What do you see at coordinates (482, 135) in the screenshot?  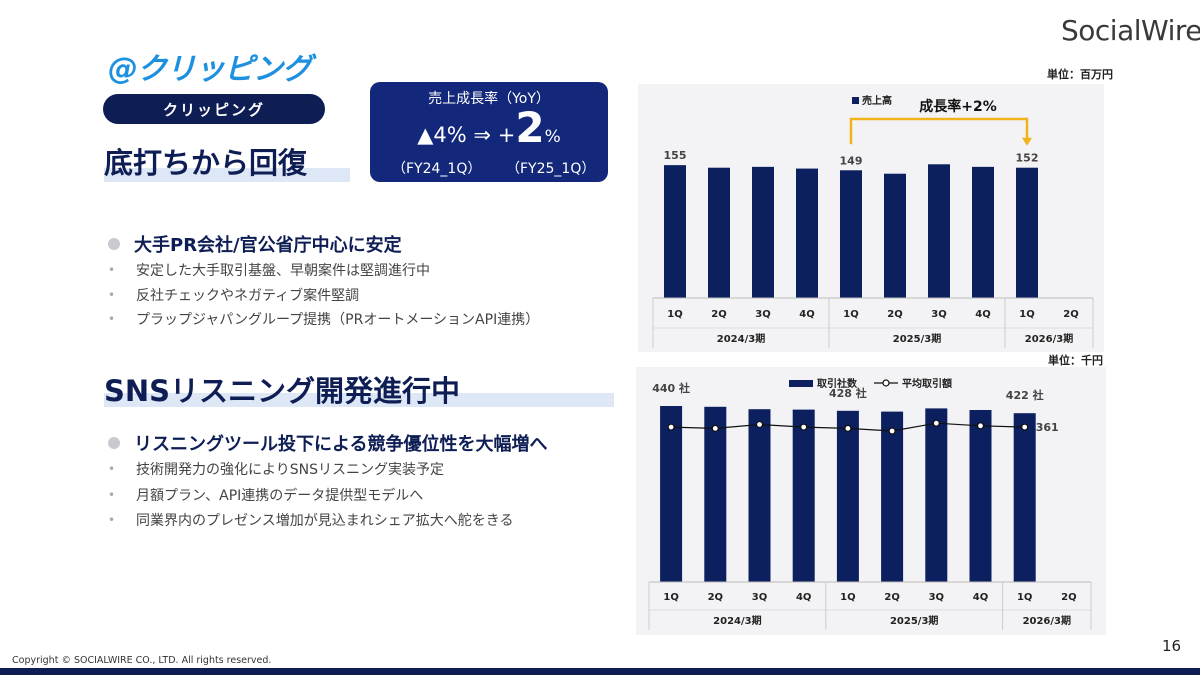 I see `yoy-arrow: ⇒` at bounding box center [482, 135].